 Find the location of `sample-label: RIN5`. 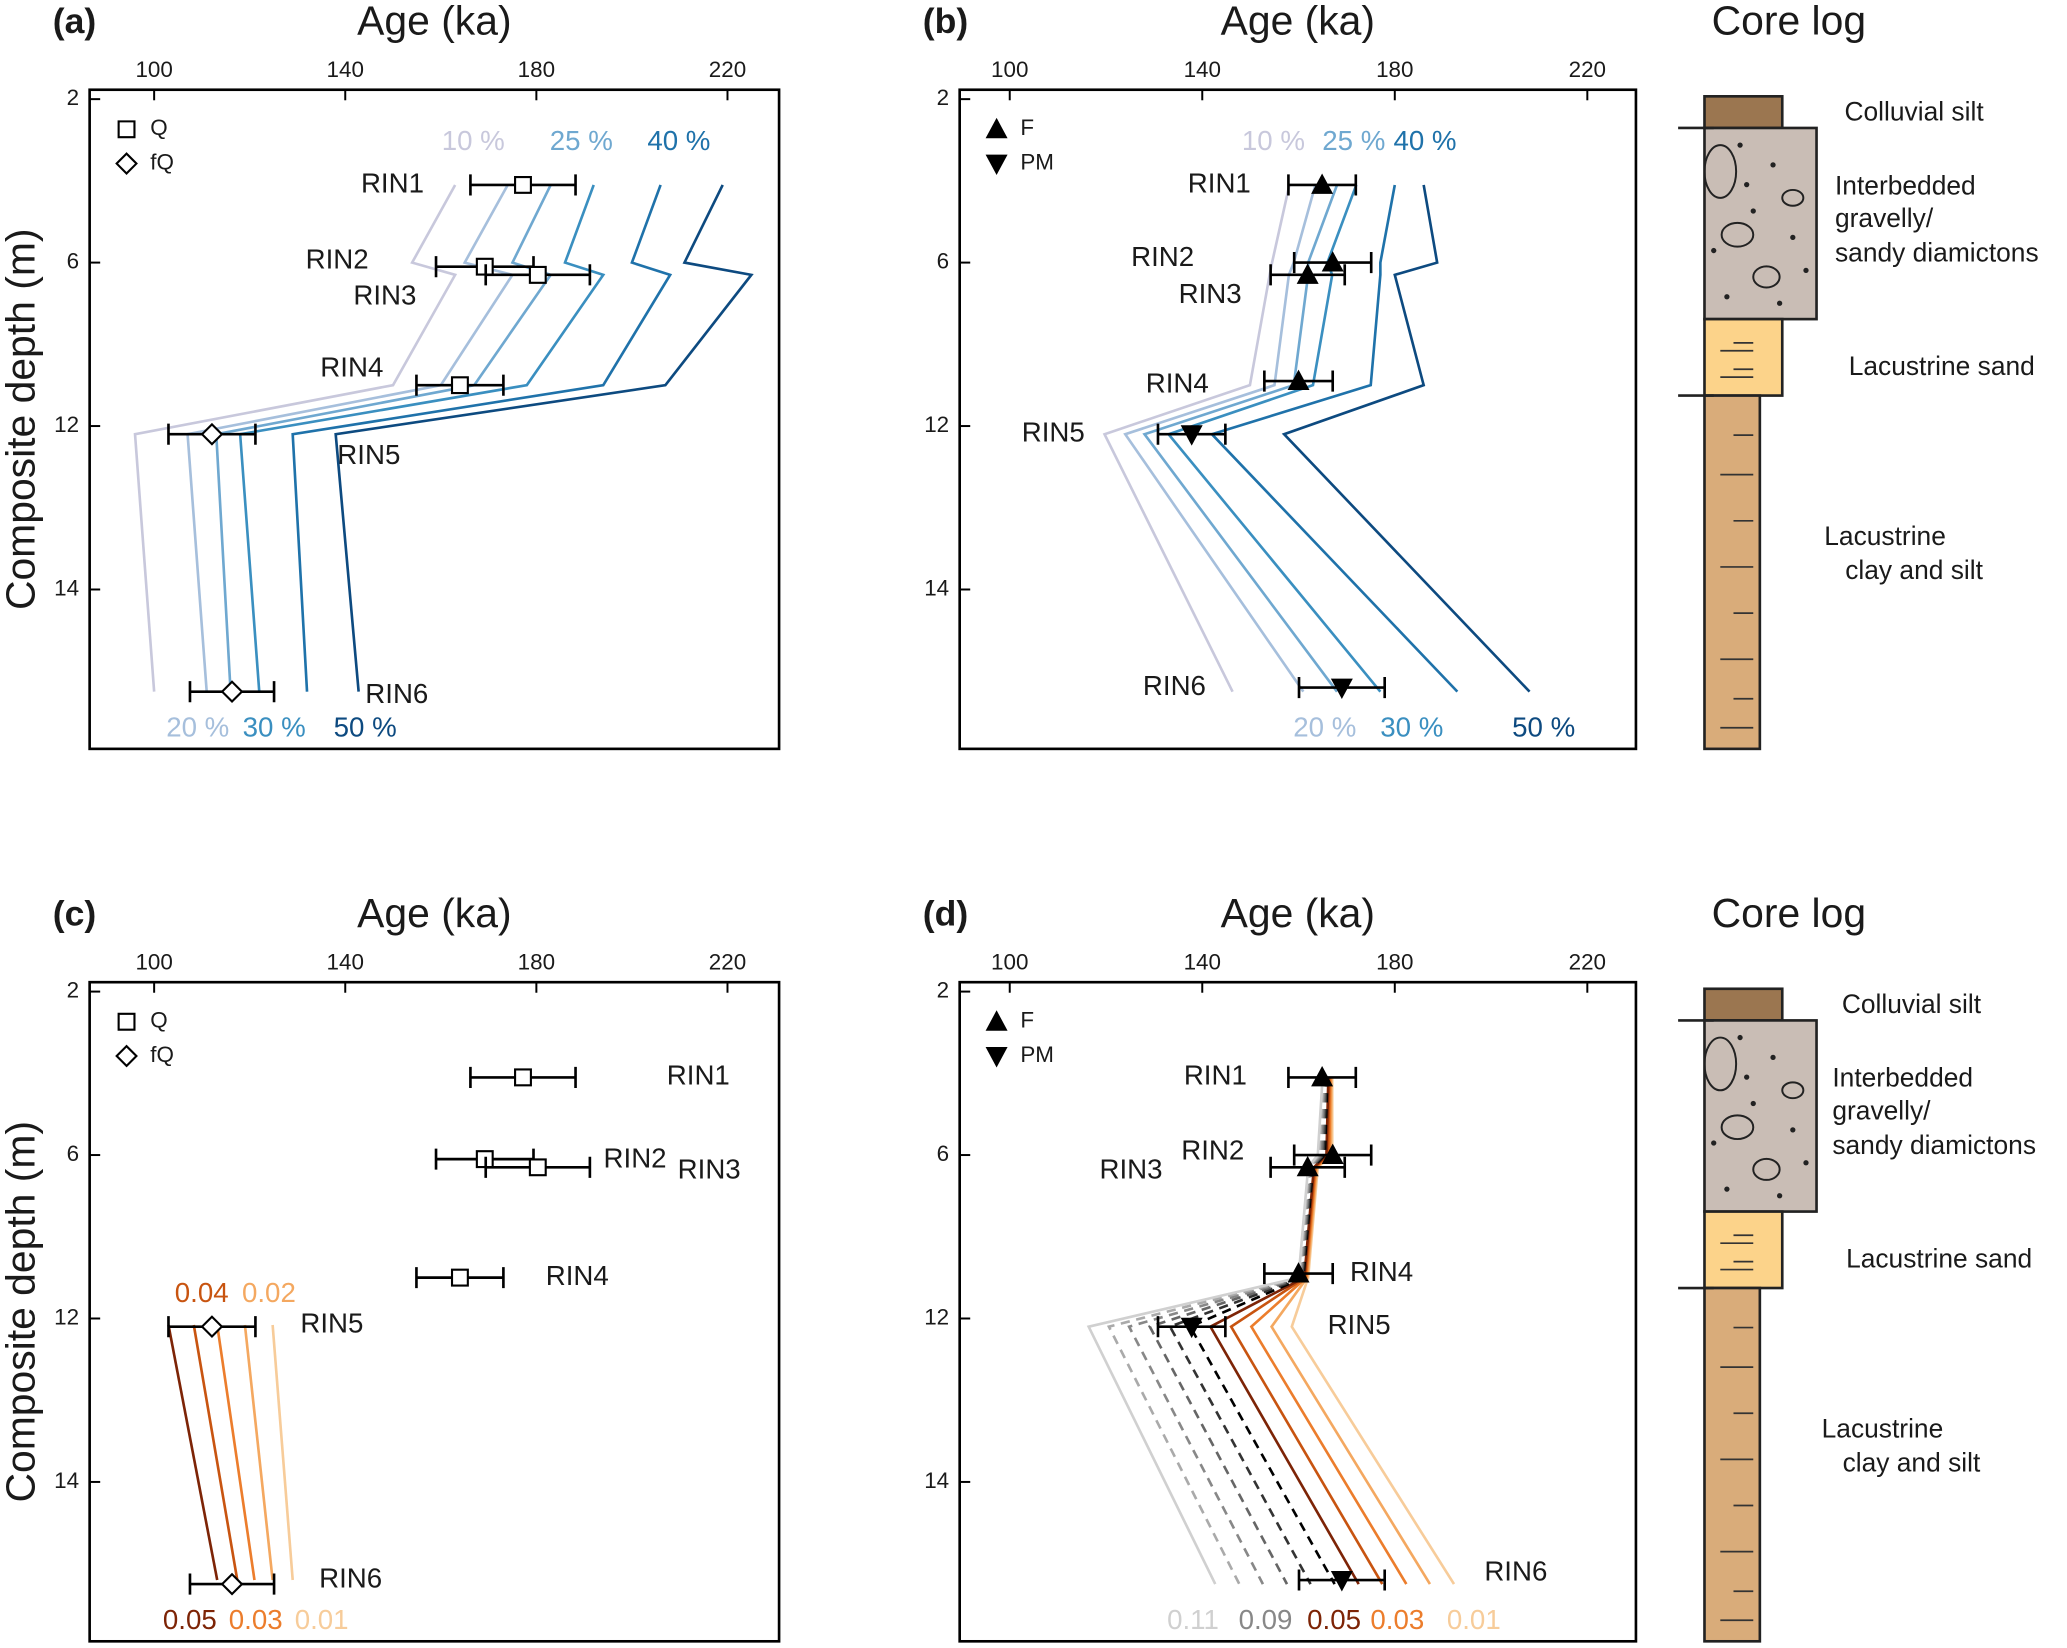

sample-label: RIN5 is located at coordinates (331, 1323).